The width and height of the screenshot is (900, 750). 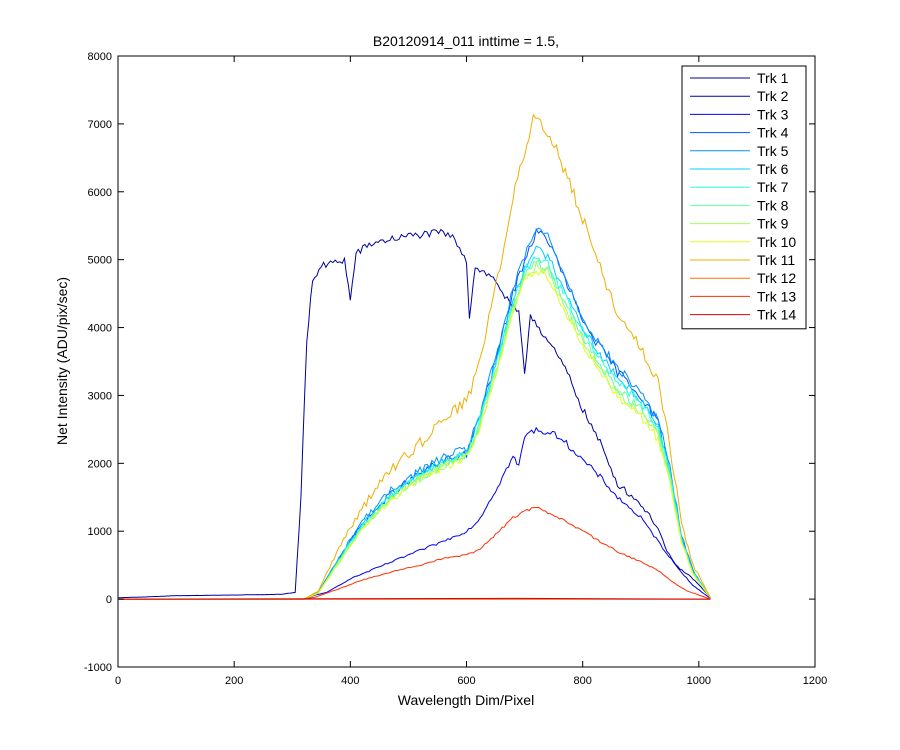 I want to click on x-tick-label: 1200, so click(x=815, y=681).